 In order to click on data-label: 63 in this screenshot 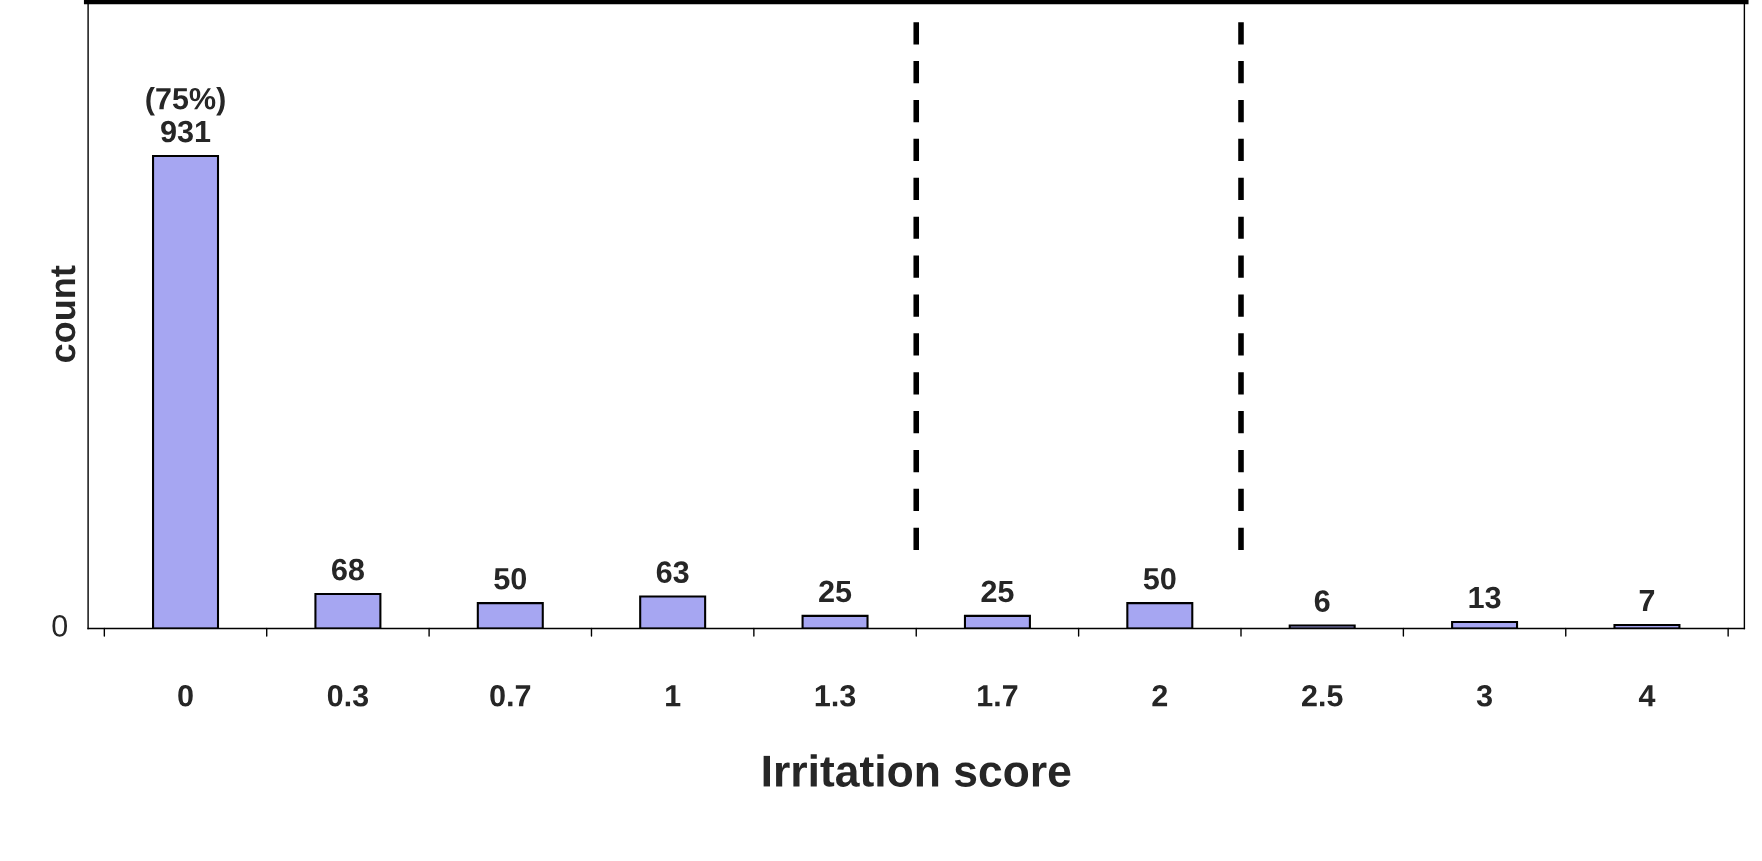, I will do `click(672, 572)`.